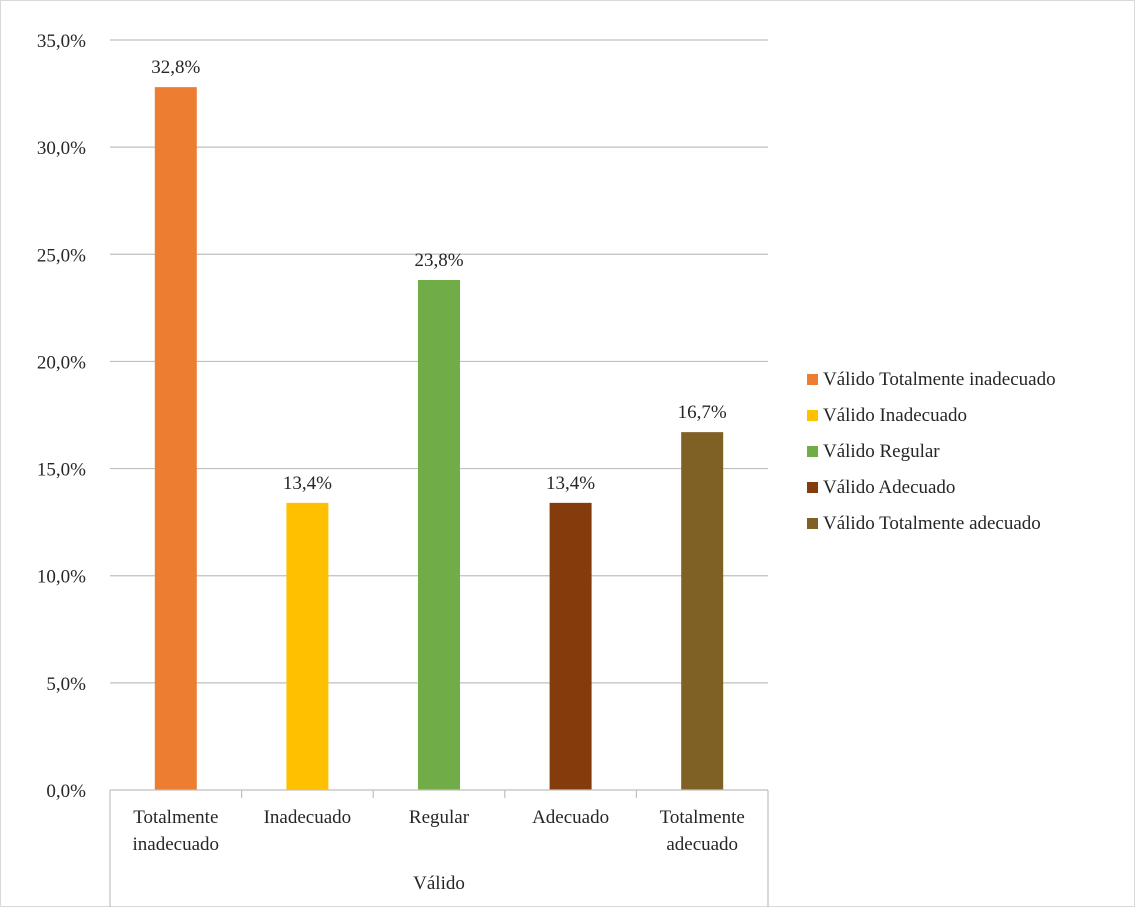 The width and height of the screenshot is (1135, 907). I want to click on legend-label: Válido Adecuado, so click(889, 487).